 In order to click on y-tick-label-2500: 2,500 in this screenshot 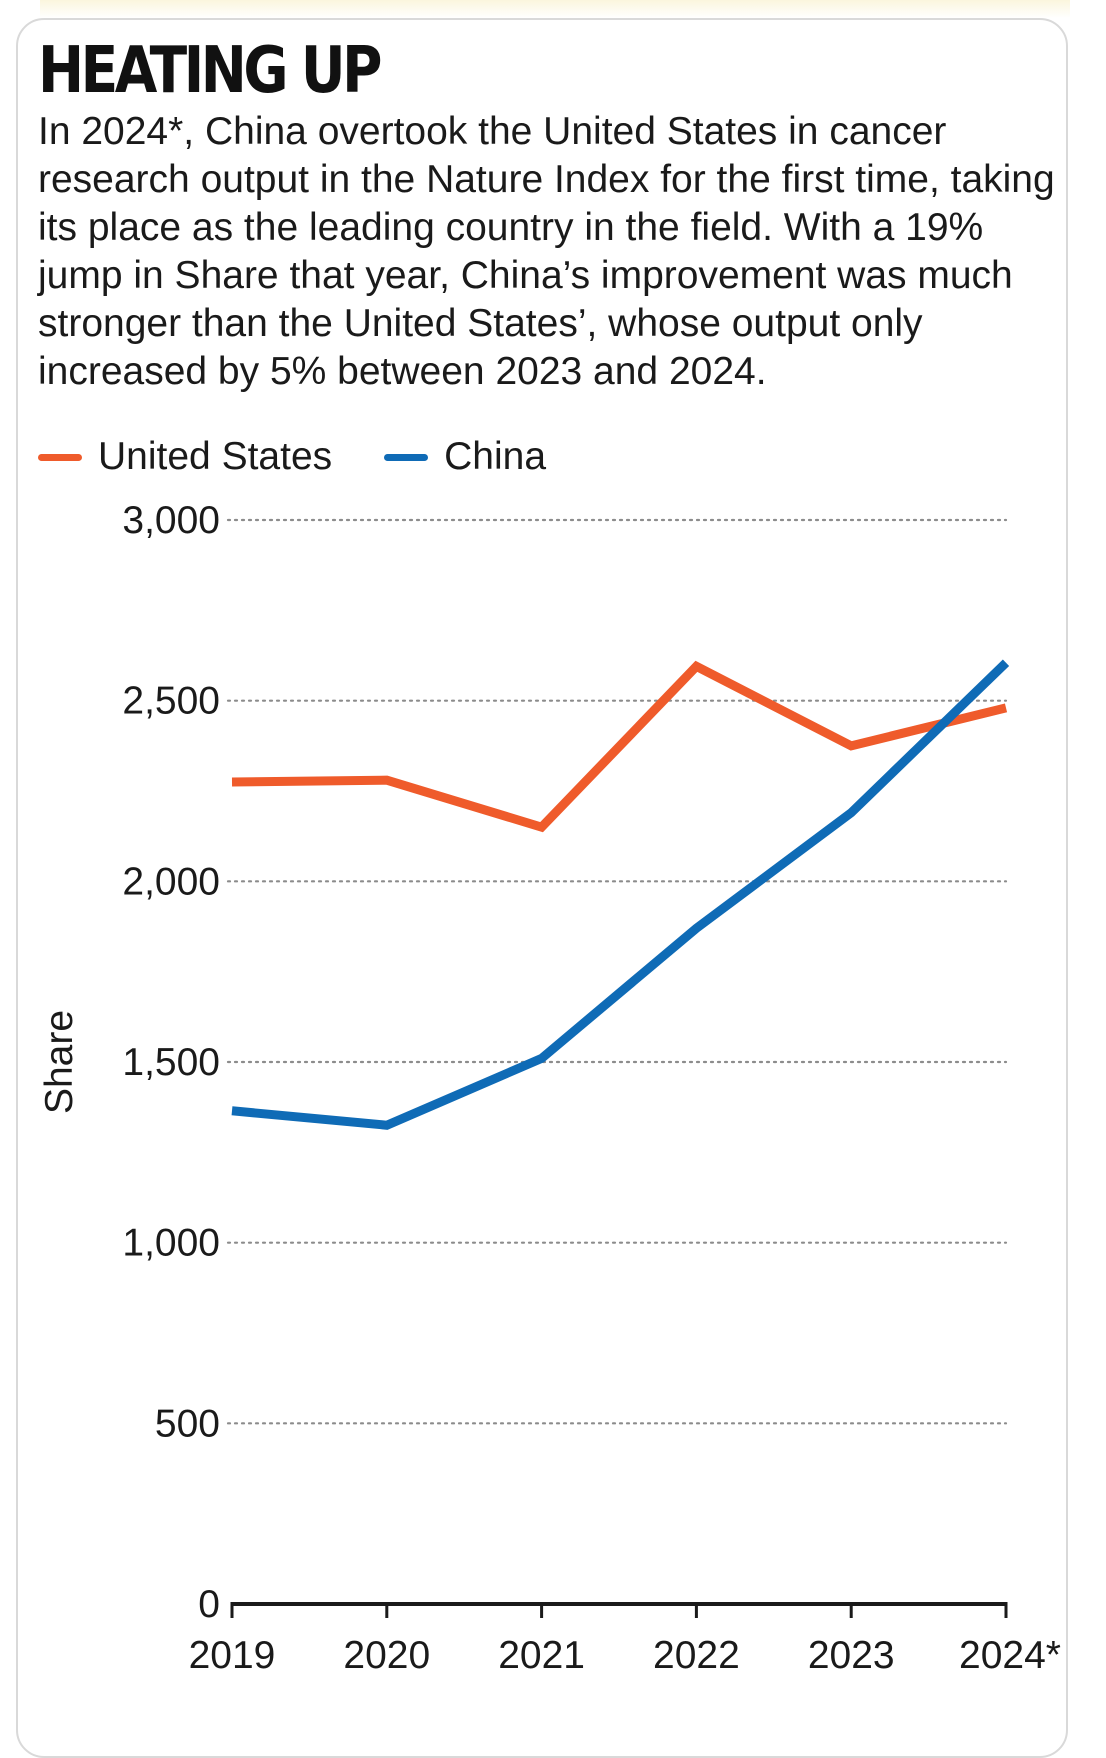, I will do `click(171, 701)`.